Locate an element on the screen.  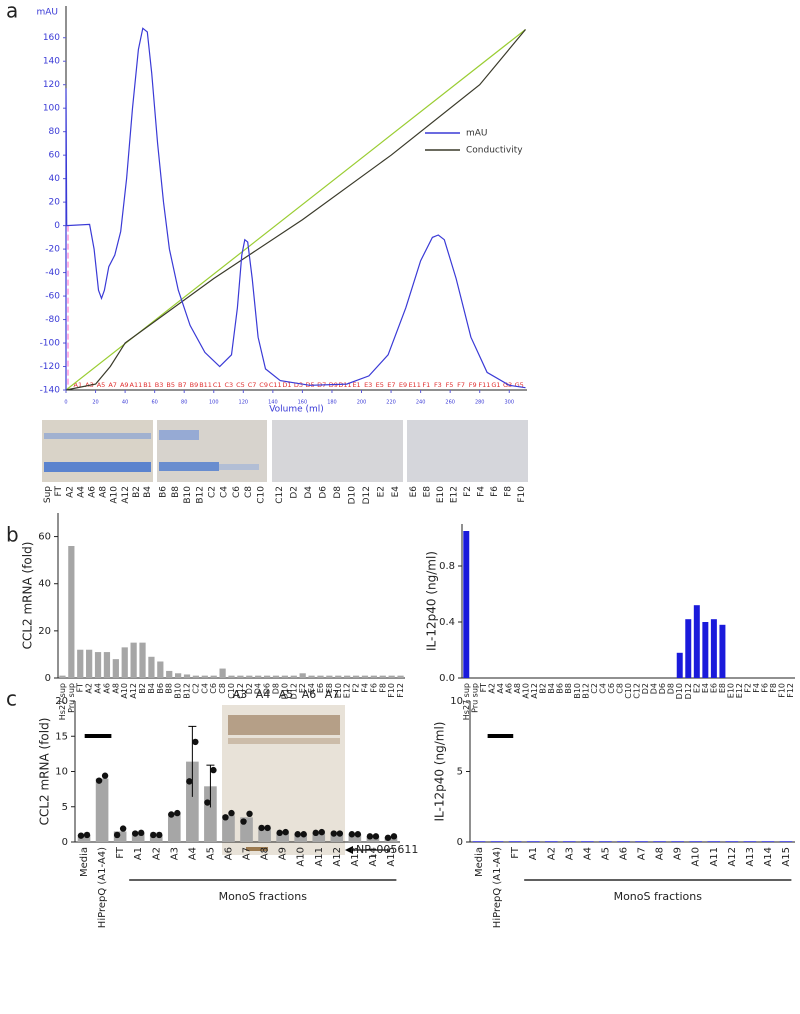
x-tick-label: F8 is located at coordinates (773, 688).